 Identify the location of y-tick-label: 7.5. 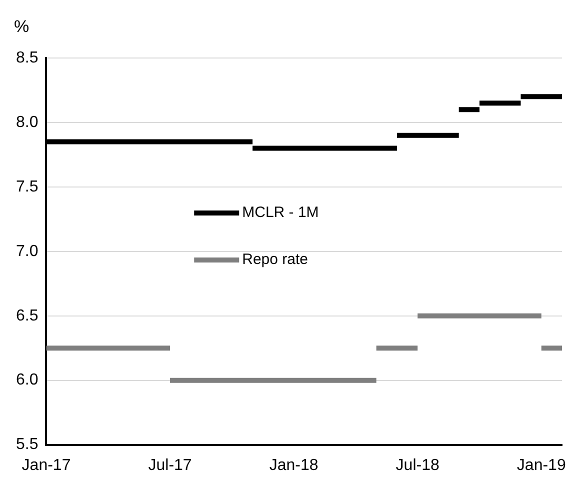
(27, 187).